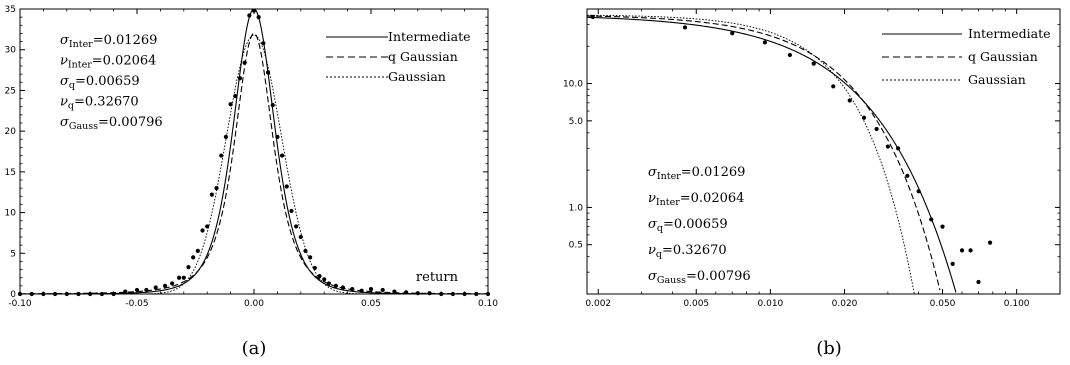  I want to click on panel-a-legend: Intermediate q Gaussian Gaussian, so click(398, 56).